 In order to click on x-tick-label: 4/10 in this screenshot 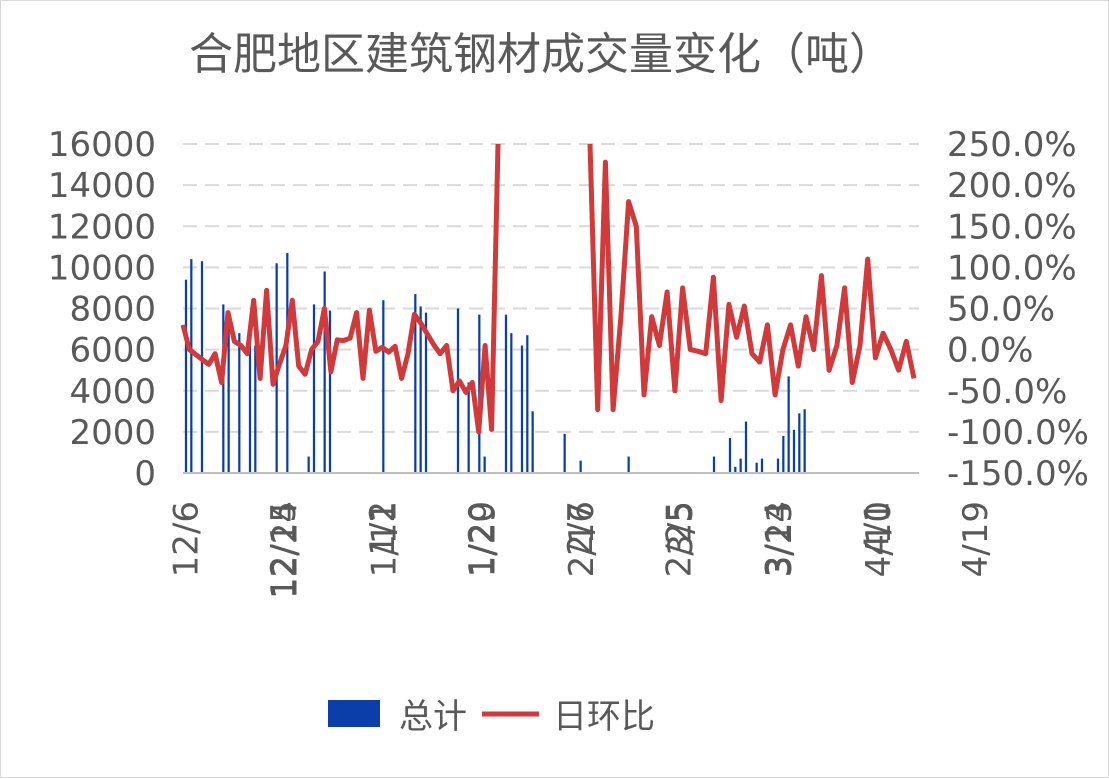, I will do `click(879, 539)`.